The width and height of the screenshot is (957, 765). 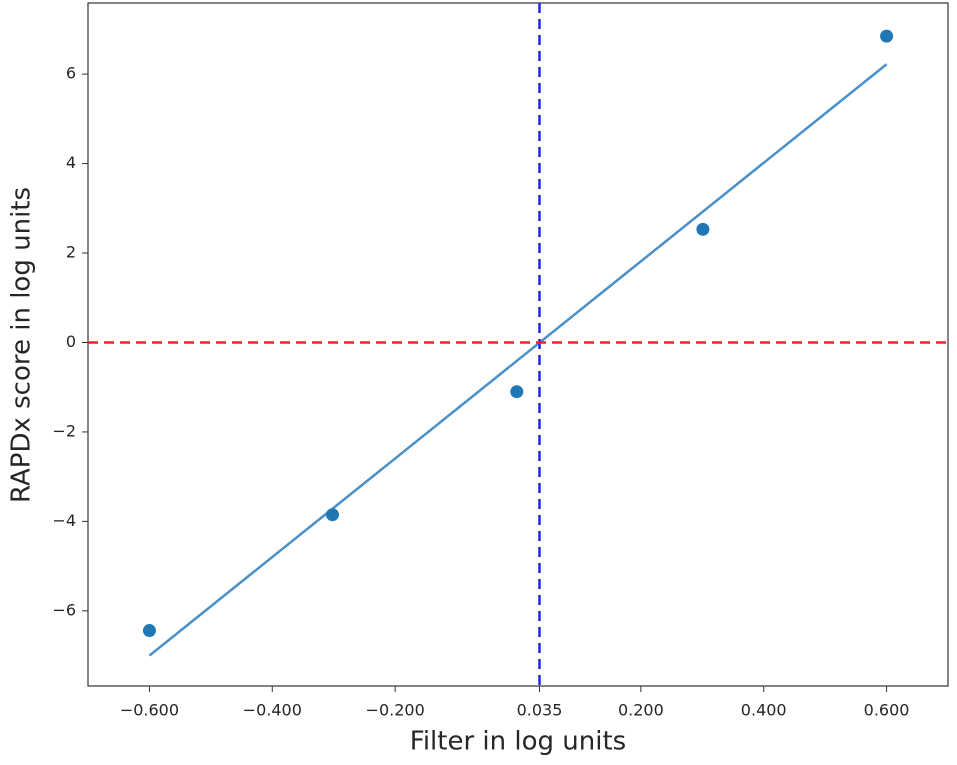 What do you see at coordinates (71, 252) in the screenshot?
I see `y-tick-label: 2` at bounding box center [71, 252].